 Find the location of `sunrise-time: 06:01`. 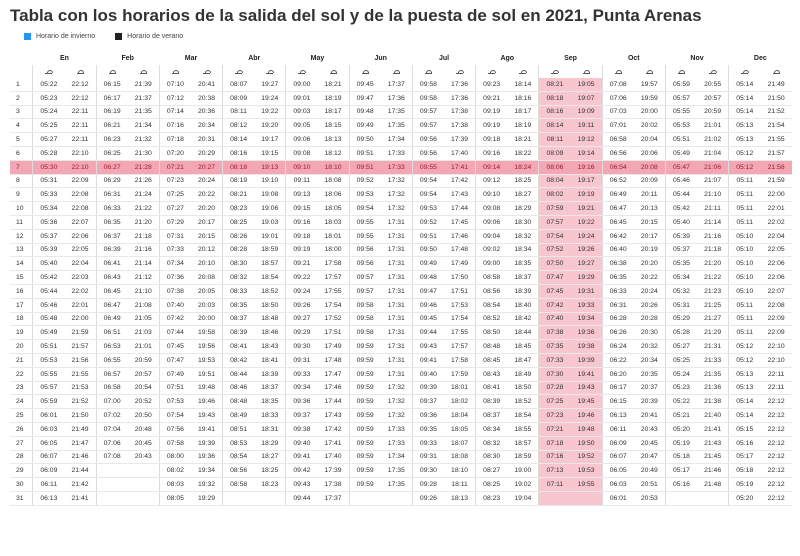

sunrise-time: 06:01 is located at coordinates (617, 498).